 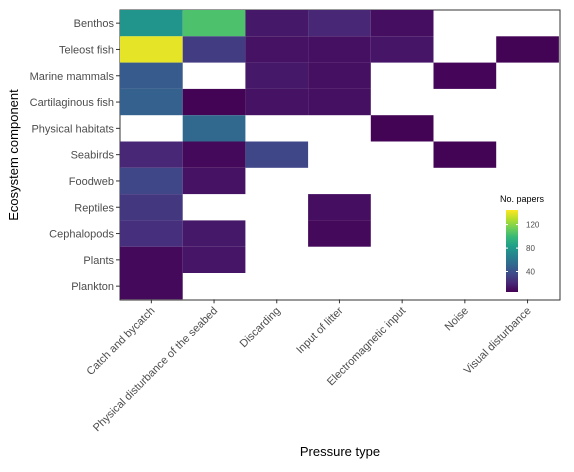 I want to click on x-tick-label-noise: Noise, so click(x=457, y=319).